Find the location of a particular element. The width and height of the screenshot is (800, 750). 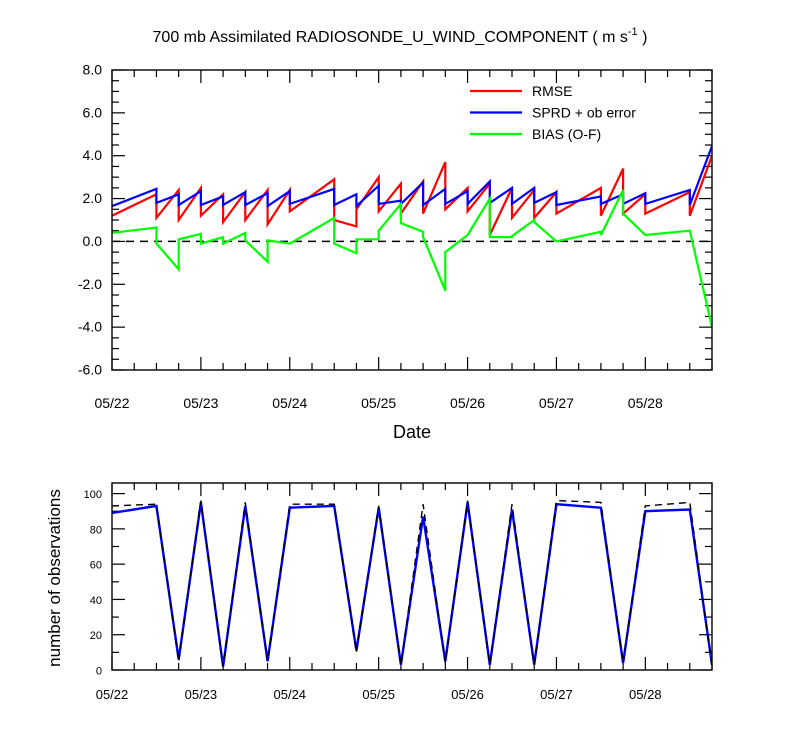

bottom-x-tick-label: 05/23 is located at coordinates (201, 694).